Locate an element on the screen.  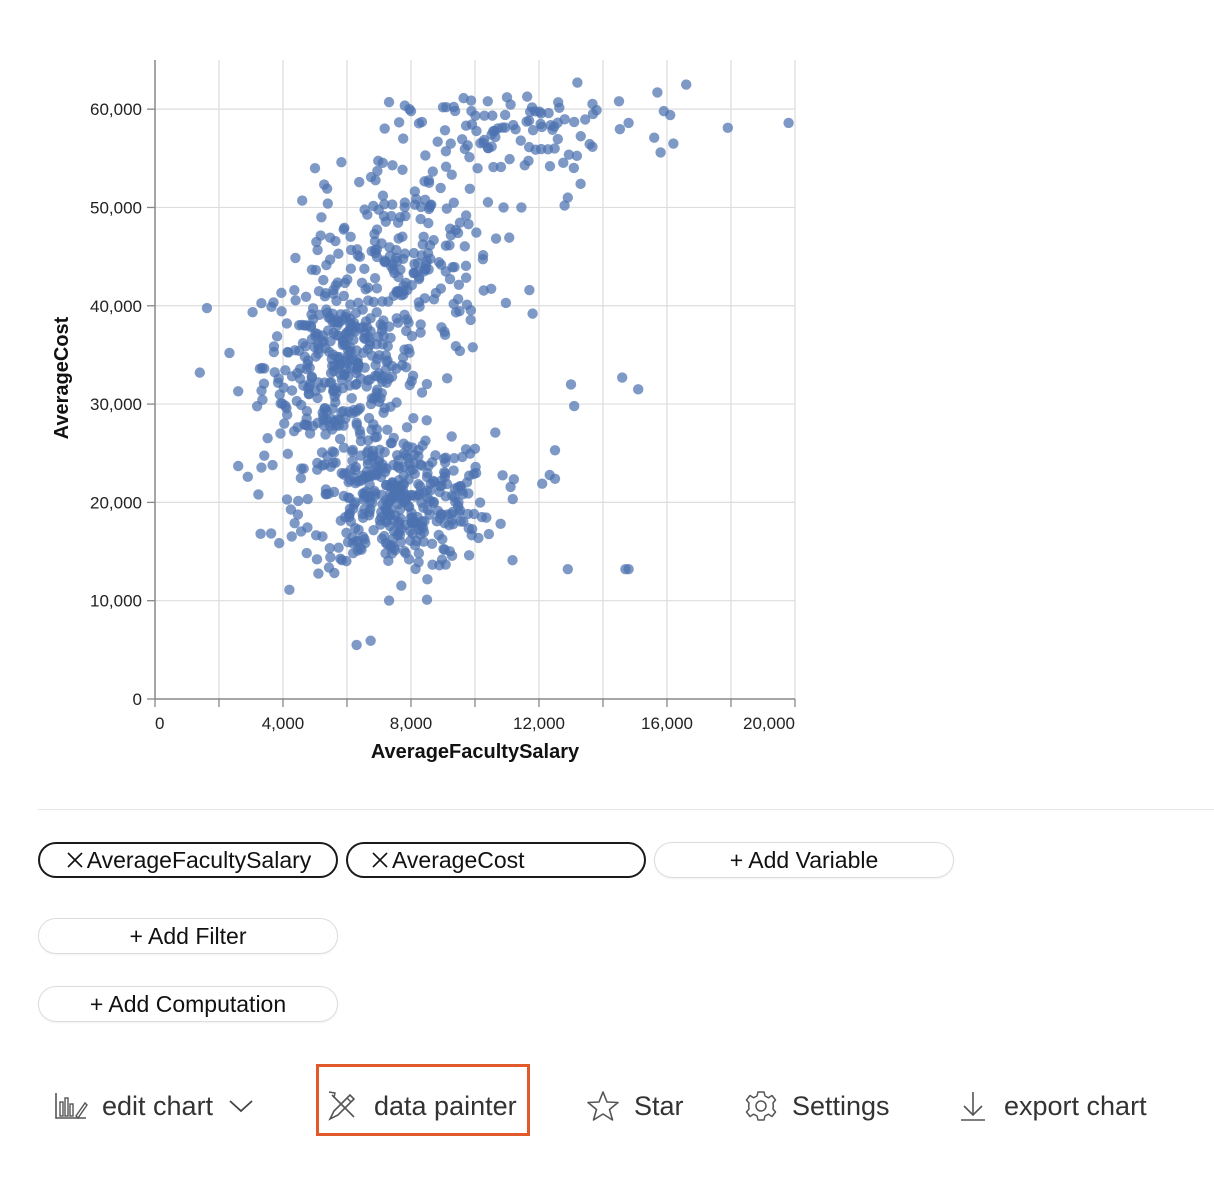
add-filter-button: + Add Filter is located at coordinates (188, 936).